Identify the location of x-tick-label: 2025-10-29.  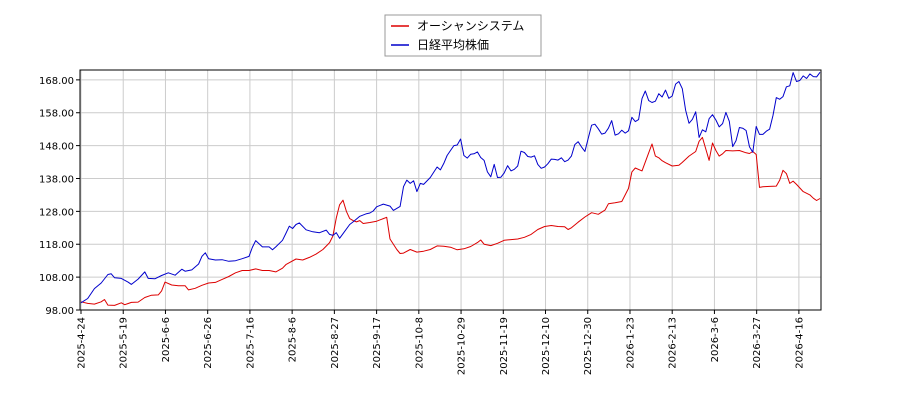
(462, 346).